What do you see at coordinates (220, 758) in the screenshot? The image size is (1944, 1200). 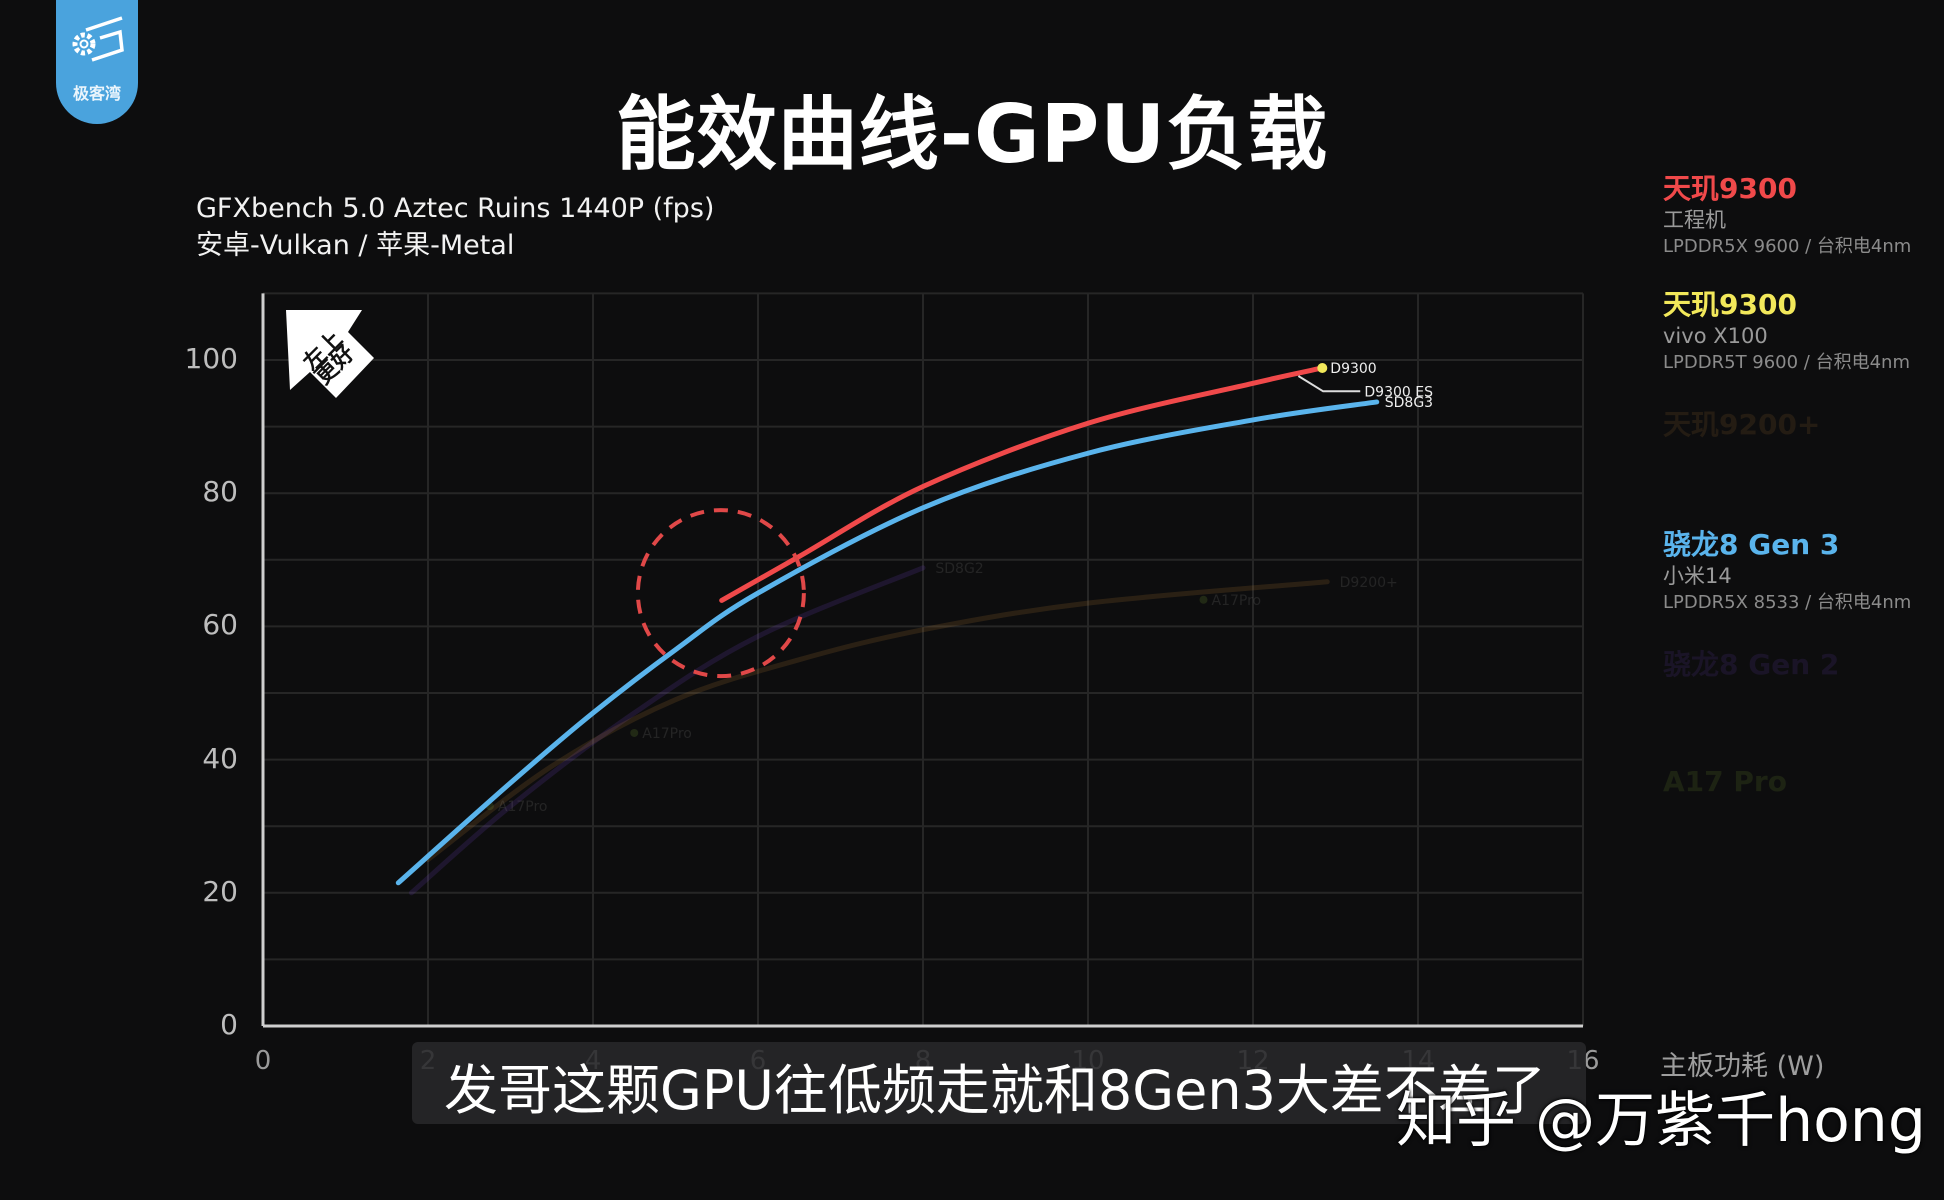 I see `y-tick-label: 40` at bounding box center [220, 758].